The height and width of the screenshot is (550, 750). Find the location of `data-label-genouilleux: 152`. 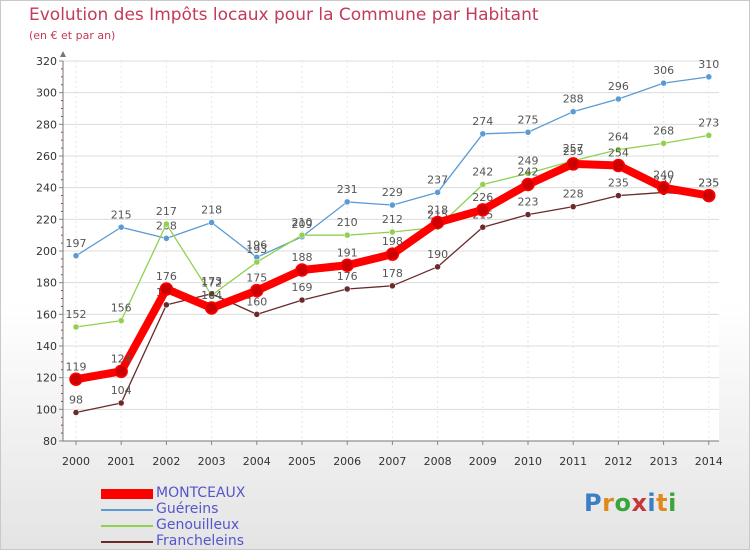

data-label-genouilleux: 152 is located at coordinates (76, 314).